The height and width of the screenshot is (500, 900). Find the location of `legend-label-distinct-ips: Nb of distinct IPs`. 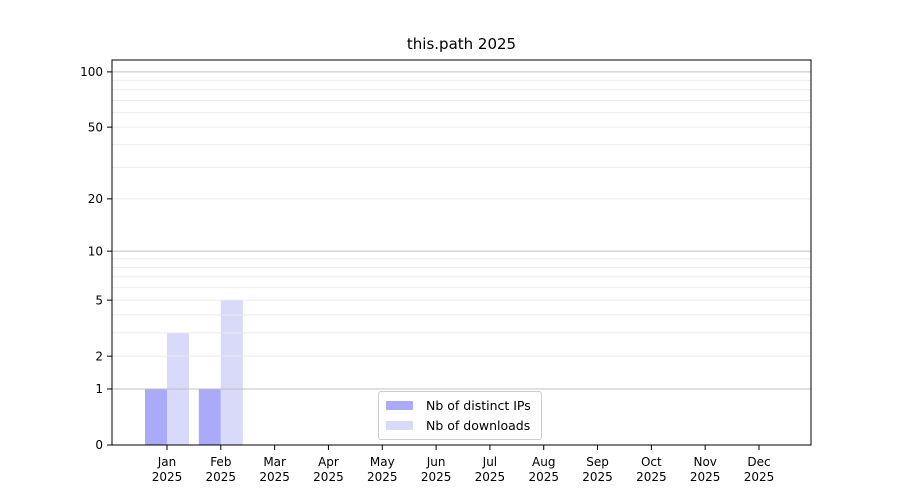

legend-label-distinct-ips: Nb of distinct IPs is located at coordinates (478, 405).